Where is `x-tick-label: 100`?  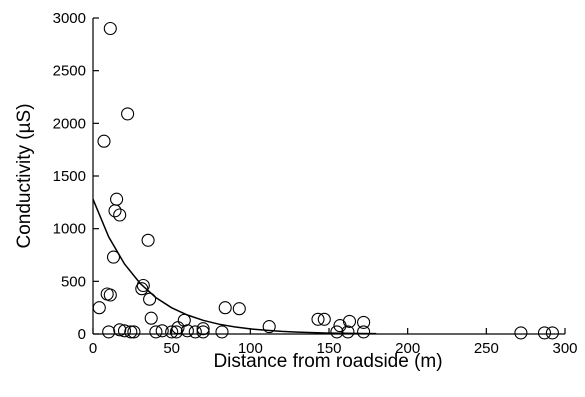
x-tick-label: 100 is located at coordinates (250, 348).